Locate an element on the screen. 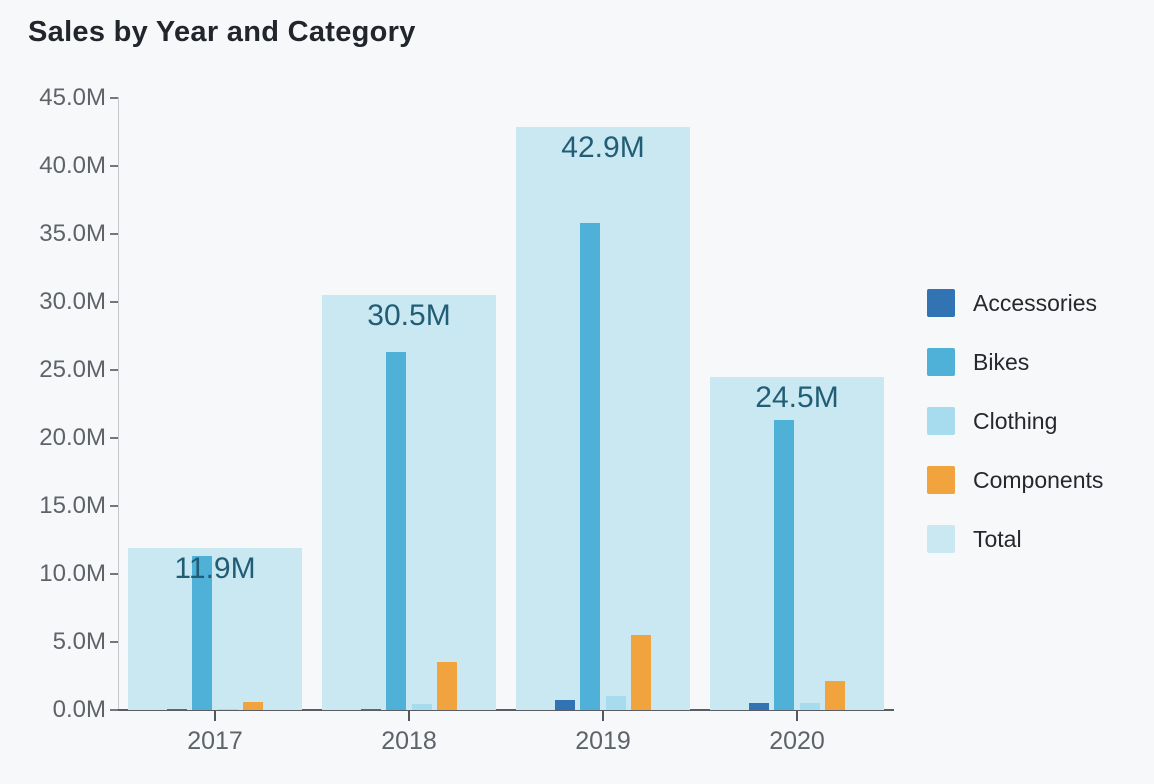 The image size is (1154, 784). bar-components-2017 is located at coordinates (253, 705).